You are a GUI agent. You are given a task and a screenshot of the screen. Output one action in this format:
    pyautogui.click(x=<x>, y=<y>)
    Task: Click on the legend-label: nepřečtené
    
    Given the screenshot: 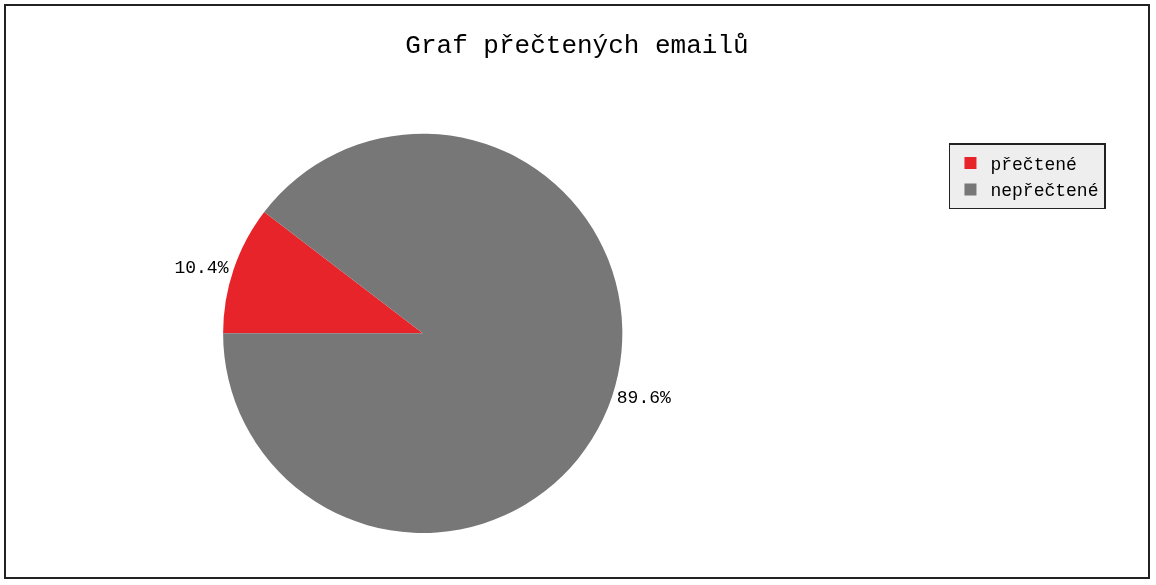 What is the action you would take?
    pyautogui.click(x=1044, y=191)
    